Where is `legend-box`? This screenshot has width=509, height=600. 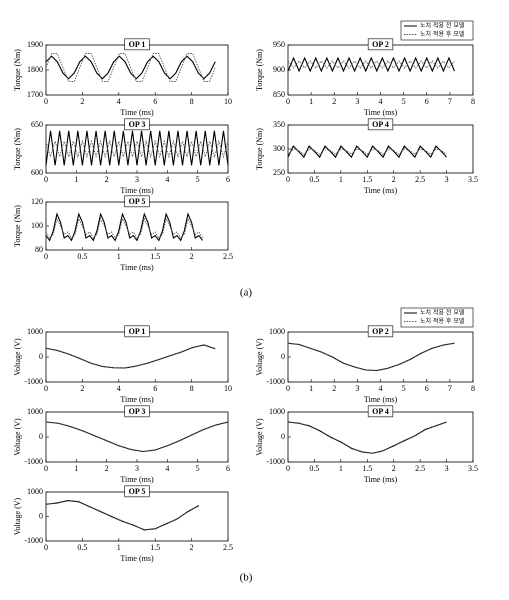 legend-box is located at coordinates (437, 317).